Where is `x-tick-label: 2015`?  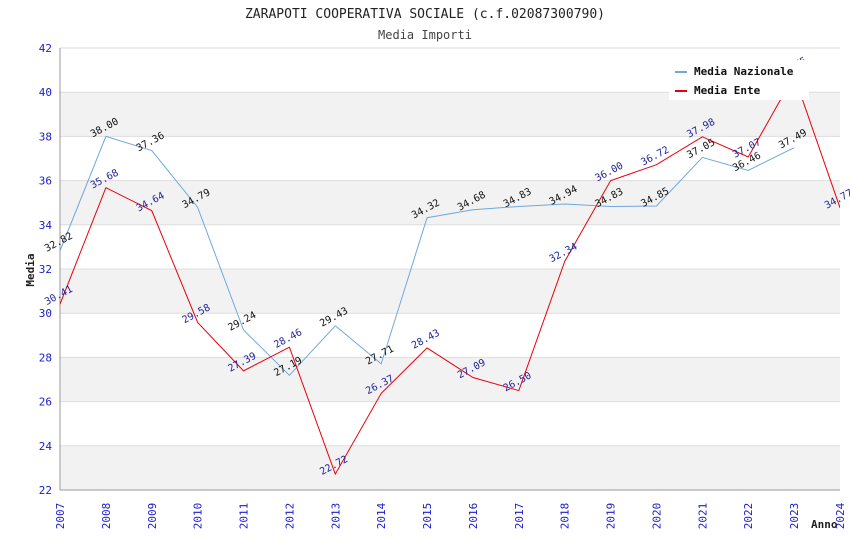 x-tick-label: 2015 is located at coordinates (427, 516).